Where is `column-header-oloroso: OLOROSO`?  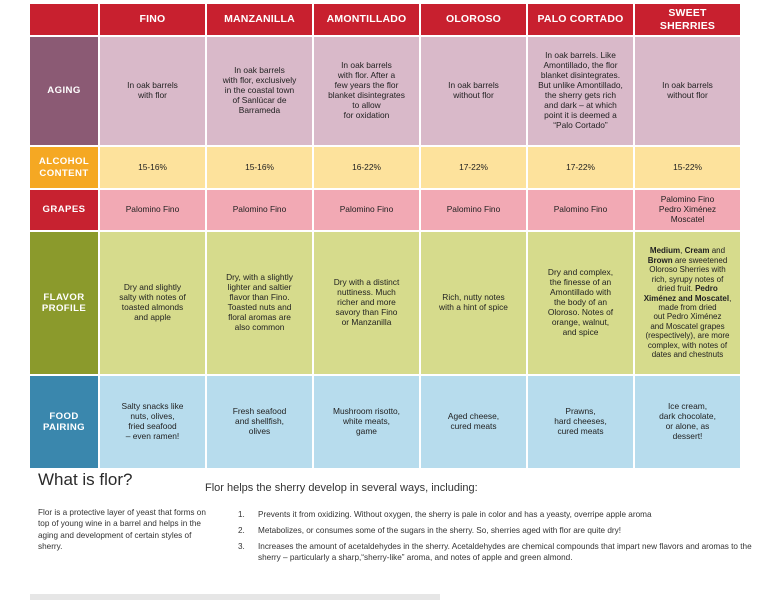 column-header-oloroso: OLOROSO is located at coordinates (473, 19).